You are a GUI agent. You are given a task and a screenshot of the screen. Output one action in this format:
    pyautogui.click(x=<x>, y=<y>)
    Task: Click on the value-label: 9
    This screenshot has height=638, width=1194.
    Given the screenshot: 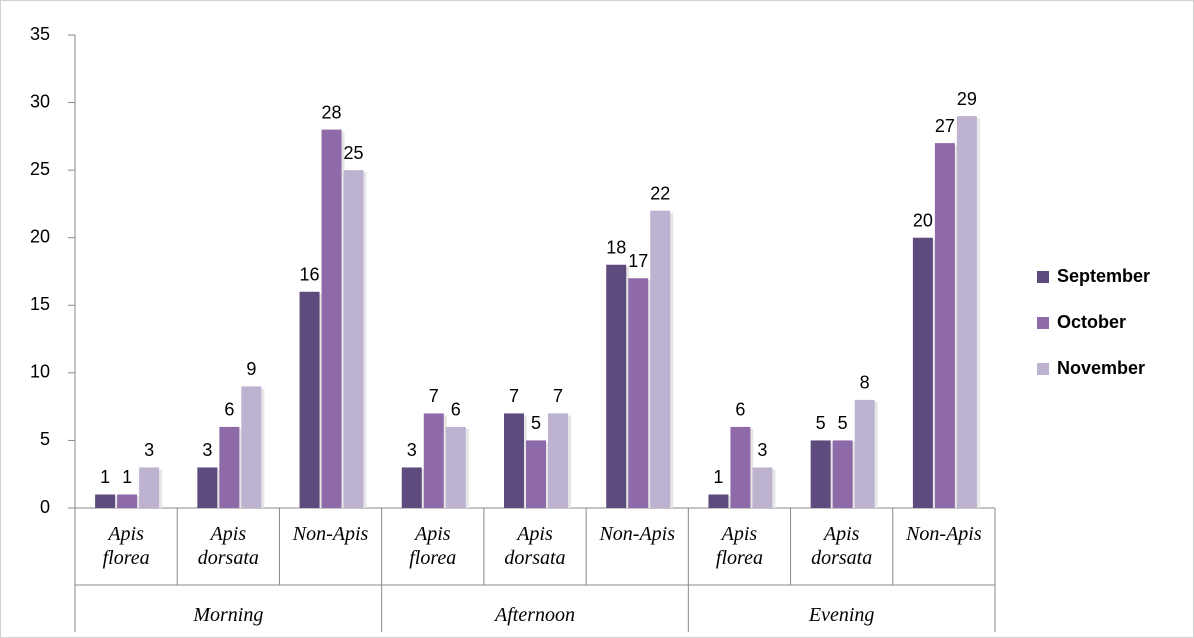 What is the action you would take?
    pyautogui.click(x=251, y=369)
    